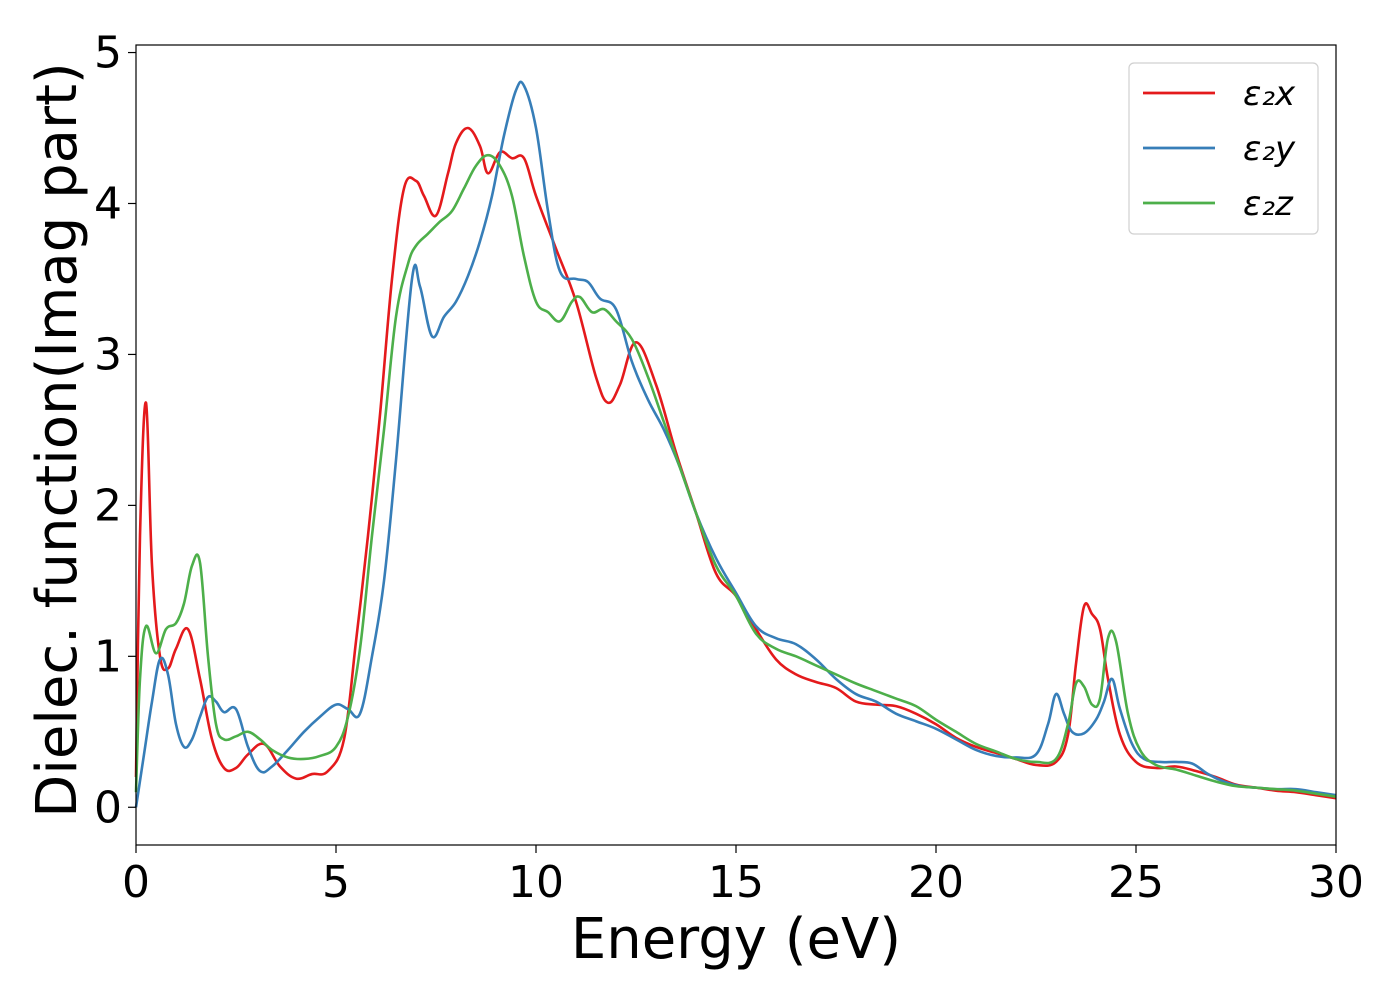  I want to click on y-tick-label: 0, so click(108, 807).